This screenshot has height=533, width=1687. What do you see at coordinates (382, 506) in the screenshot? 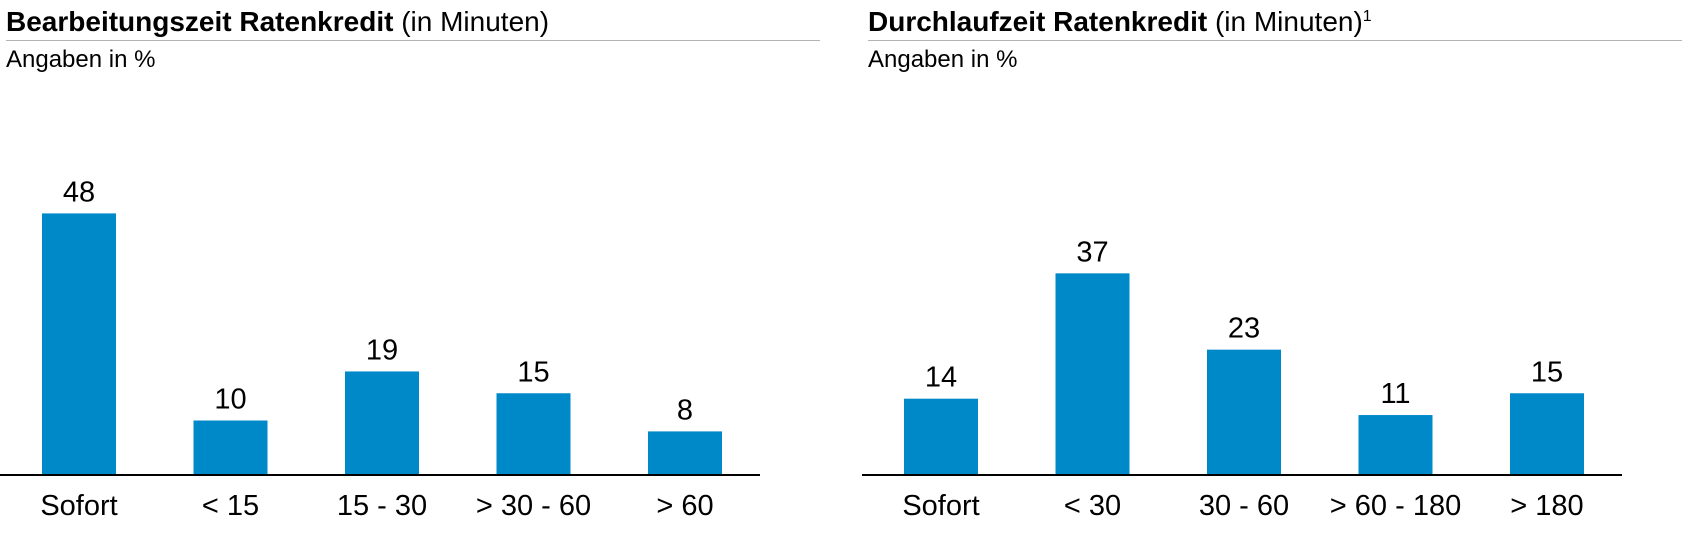
I see `category-label-2: 15 - 30` at bounding box center [382, 506].